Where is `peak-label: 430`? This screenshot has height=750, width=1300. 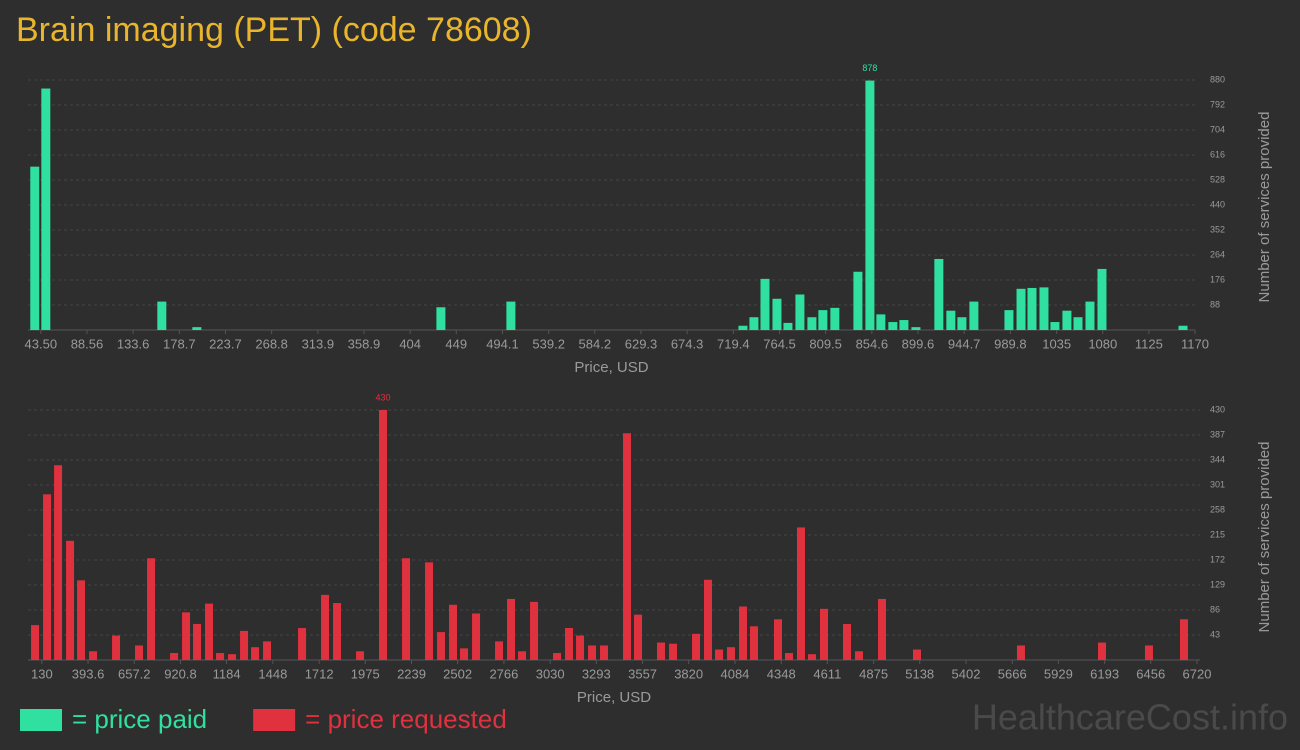
peak-label: 430 is located at coordinates (383, 397).